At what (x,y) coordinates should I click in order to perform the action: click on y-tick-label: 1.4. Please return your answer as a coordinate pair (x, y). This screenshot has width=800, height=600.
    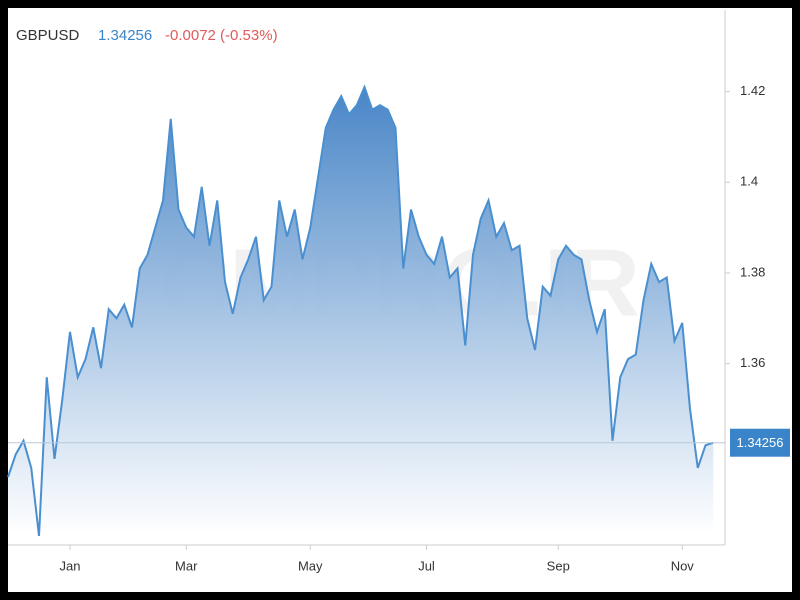
    Looking at the image, I should click on (749, 181).